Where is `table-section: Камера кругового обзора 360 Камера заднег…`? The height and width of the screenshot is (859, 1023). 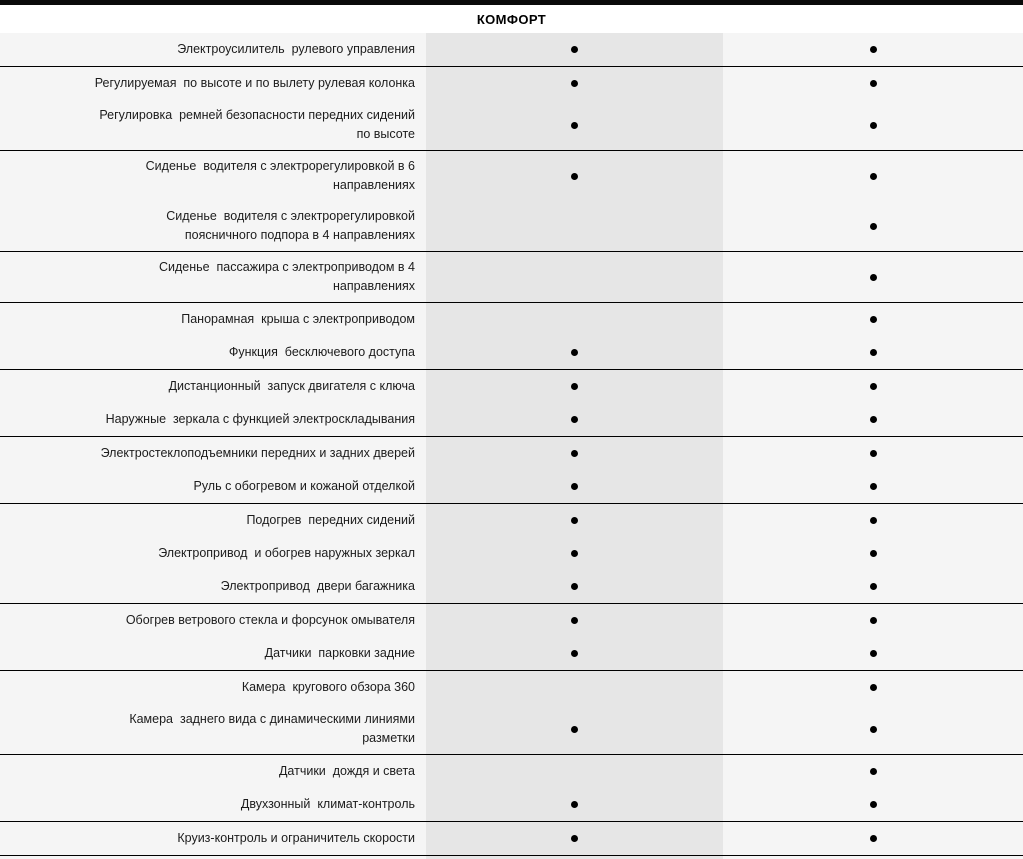
table-section: Камера кругового обзора 360 Камера заднег… is located at coordinates (511, 713).